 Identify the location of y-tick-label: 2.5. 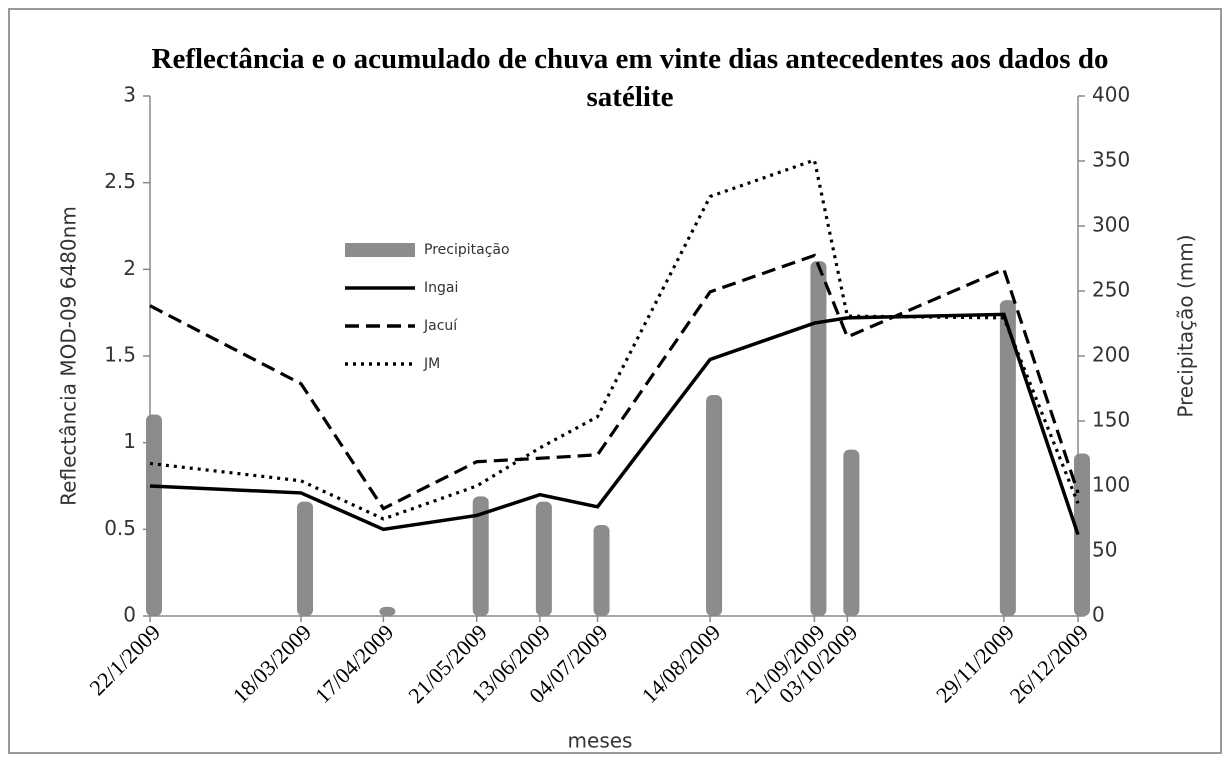
(120, 181).